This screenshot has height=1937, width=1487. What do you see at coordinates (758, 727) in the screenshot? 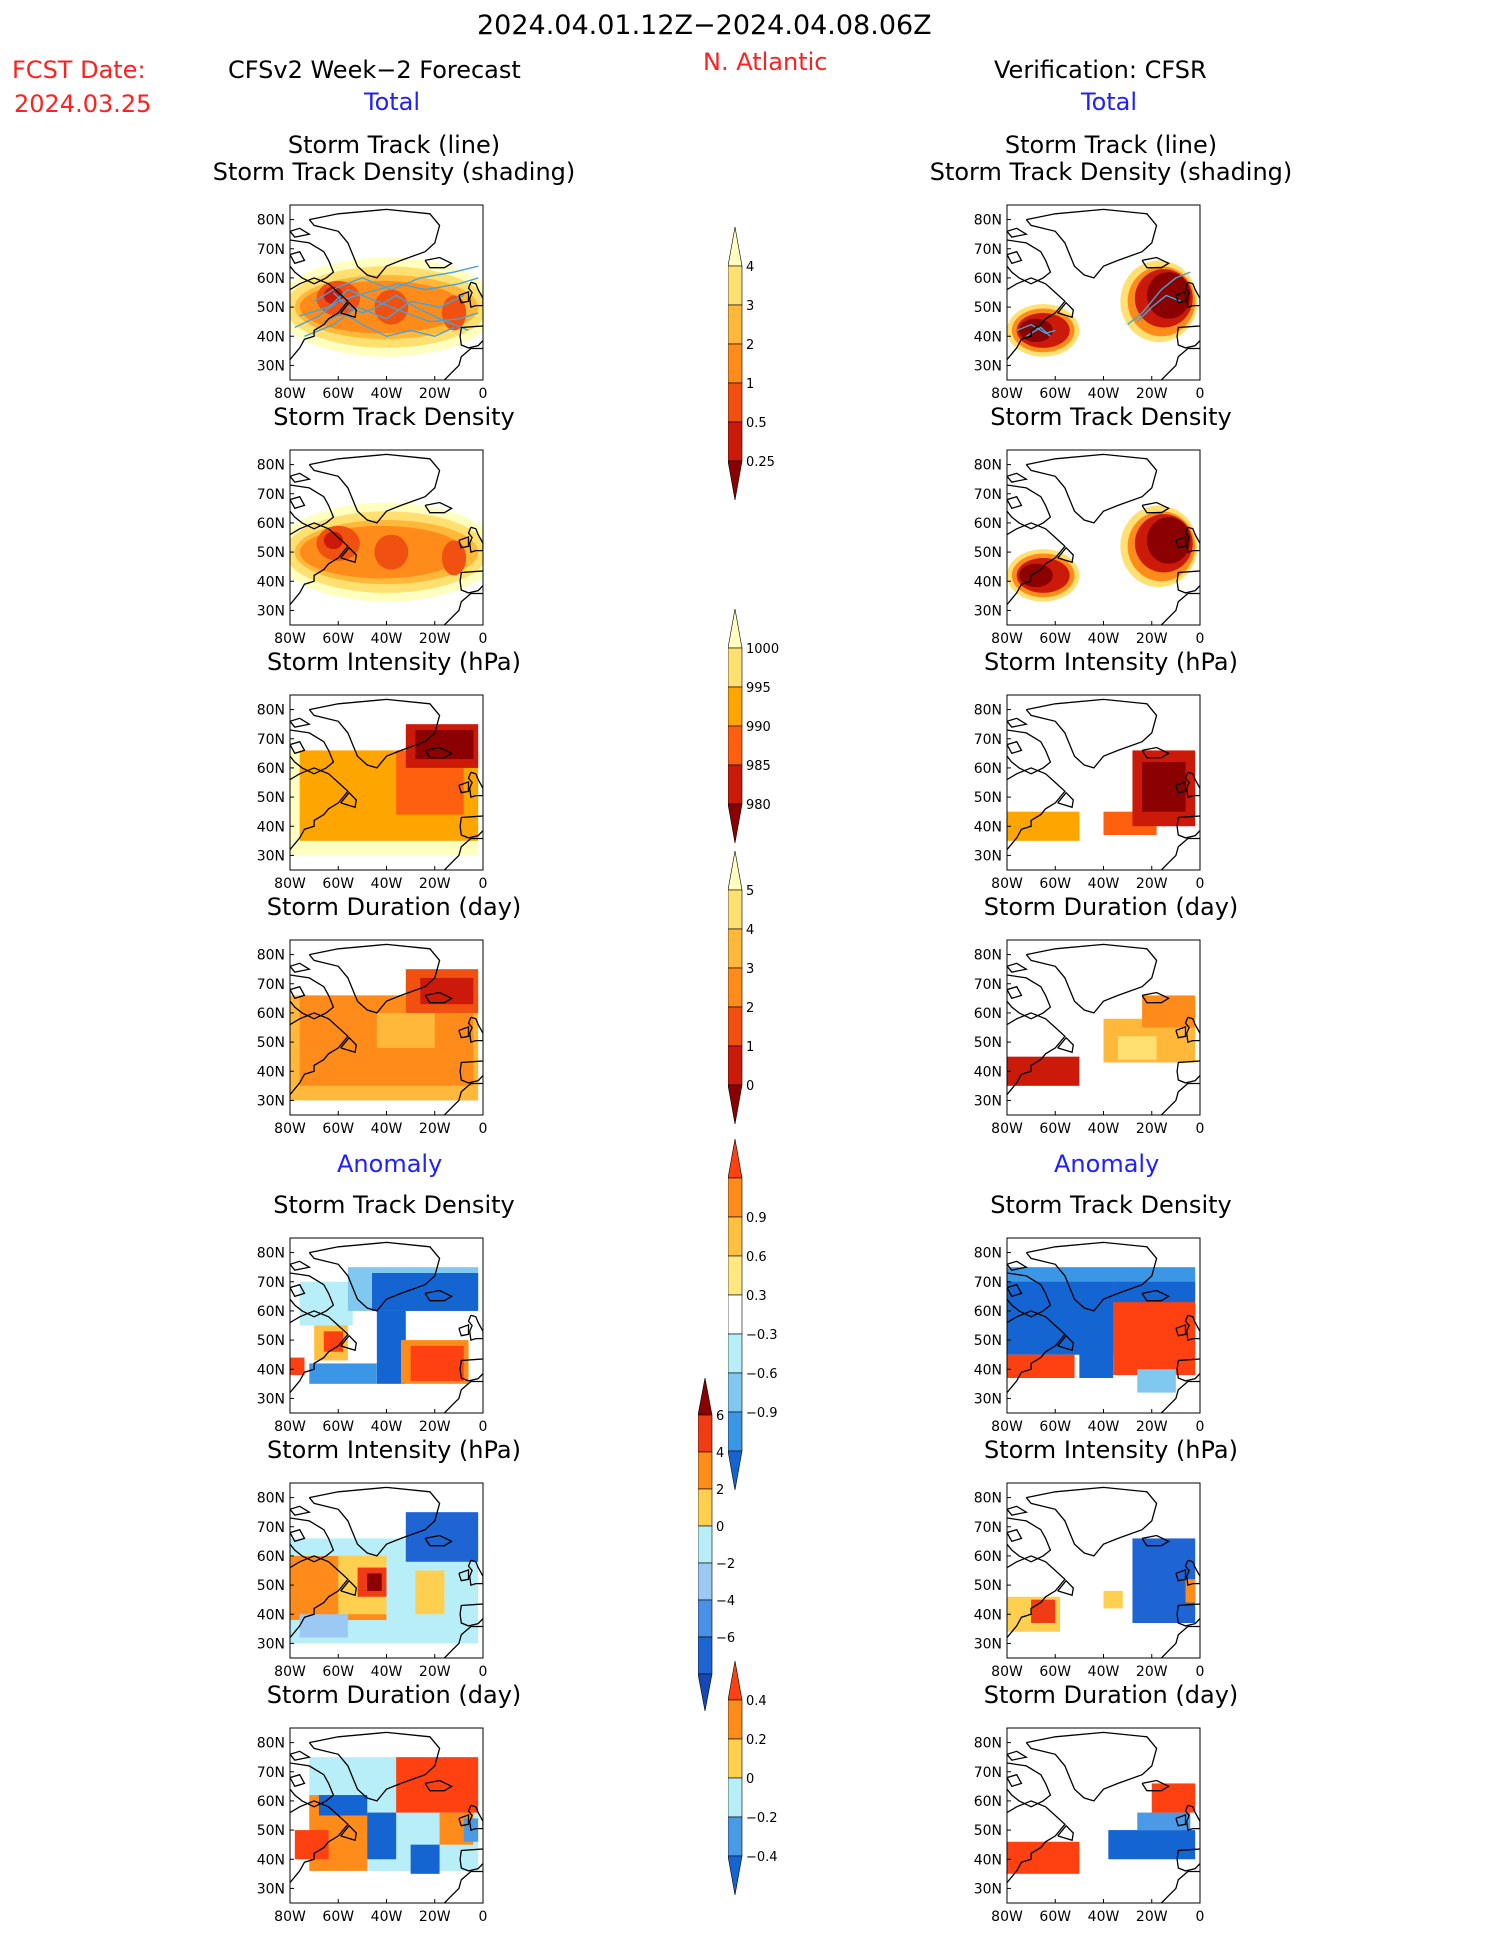
I see `colorbar-label: 990` at bounding box center [758, 727].